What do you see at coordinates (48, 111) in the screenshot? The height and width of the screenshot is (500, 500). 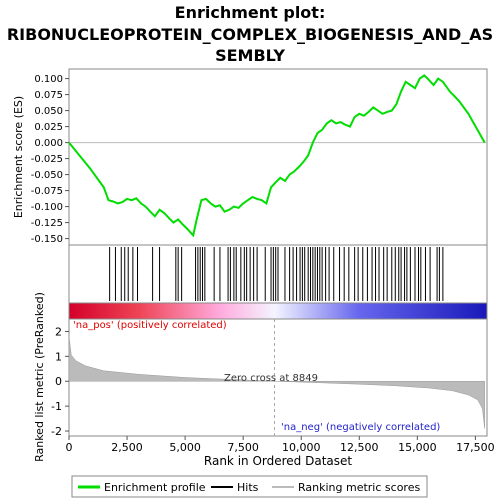 I see `es-y-tick-label: 0.050` at bounding box center [48, 111].